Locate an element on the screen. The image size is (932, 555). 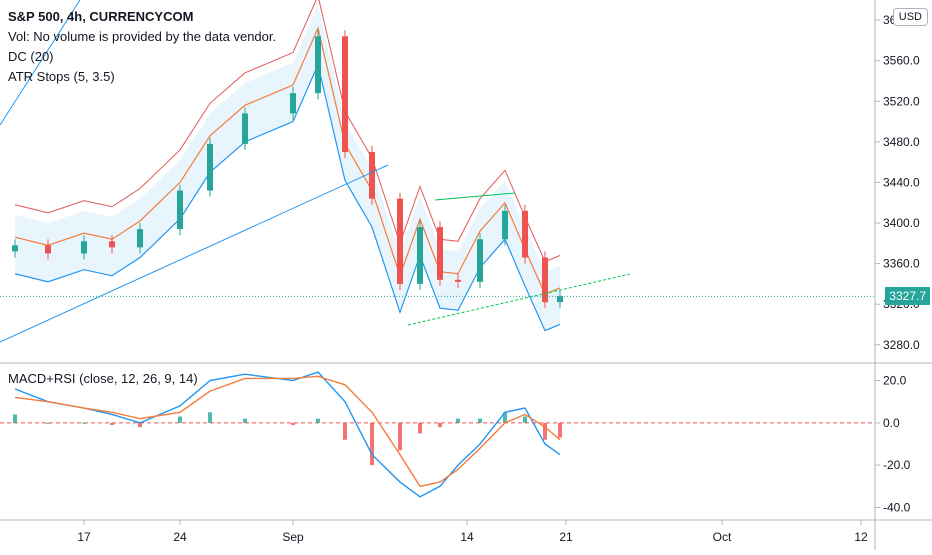
time-tick-label: Sep is located at coordinates (293, 537).